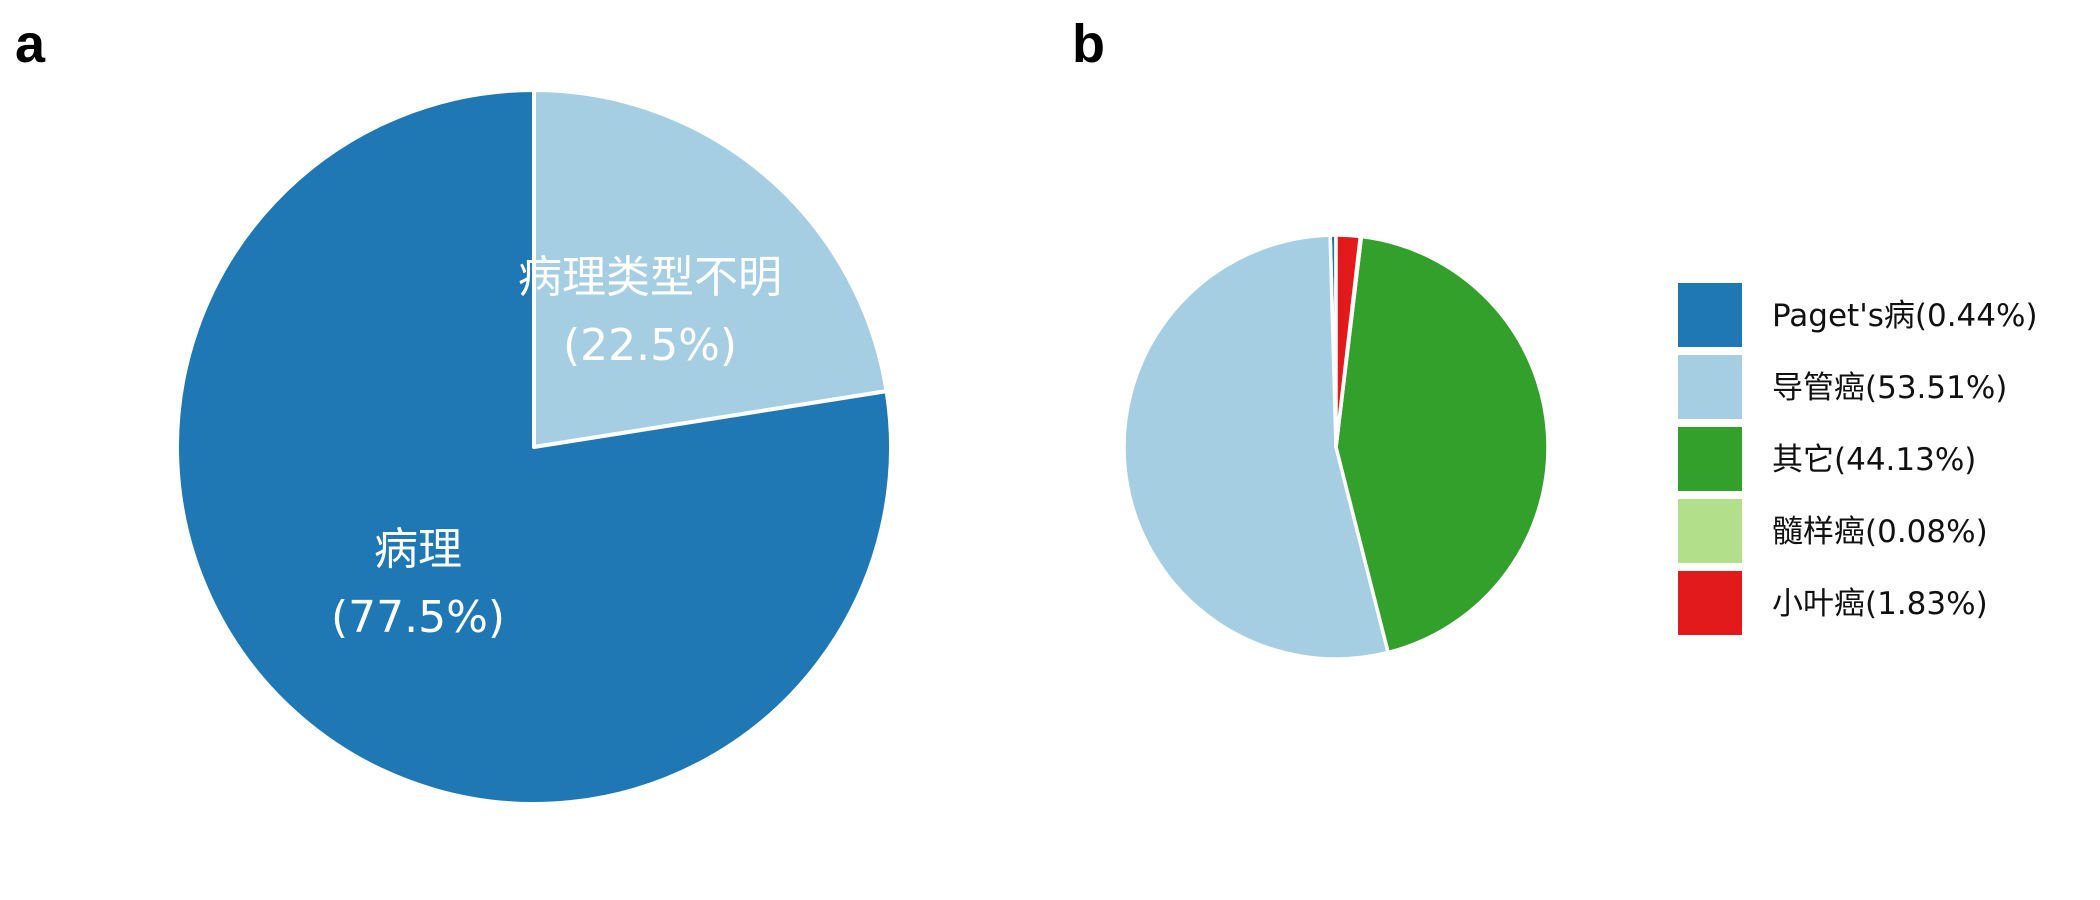 The width and height of the screenshot is (2100, 900). What do you see at coordinates (1710, 459) in the screenshot?
I see `legend-swatch-other` at bounding box center [1710, 459].